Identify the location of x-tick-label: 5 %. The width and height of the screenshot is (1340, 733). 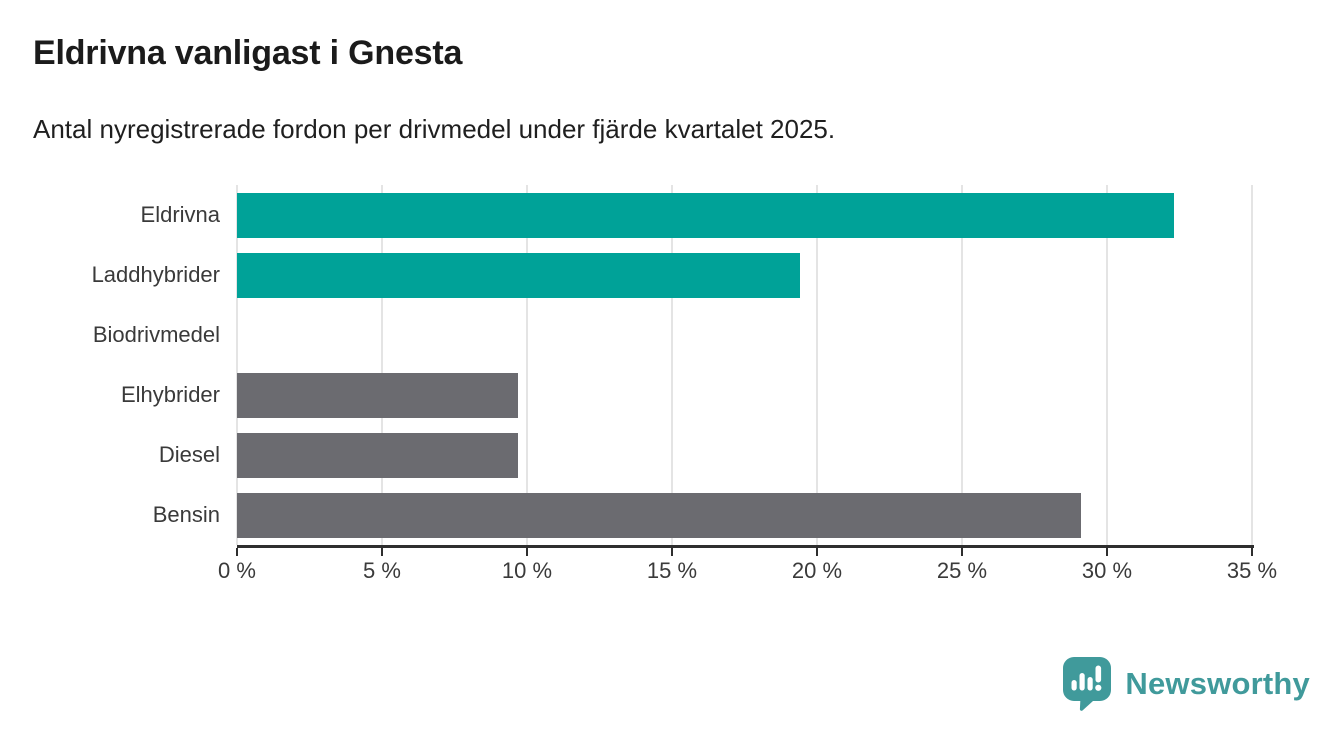
(382, 570).